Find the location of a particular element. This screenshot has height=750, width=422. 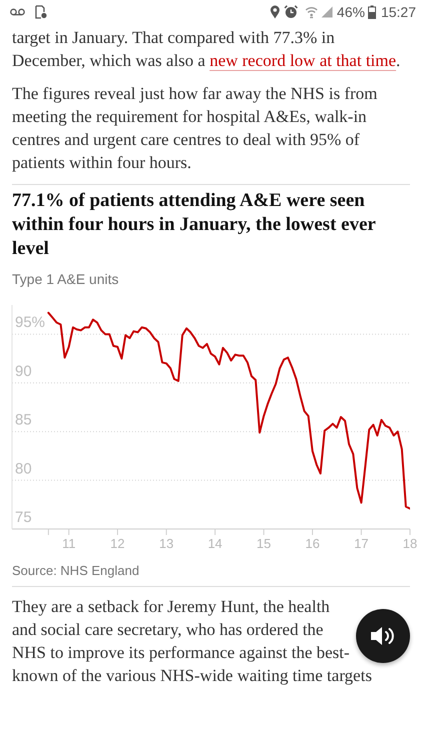

x-tick-label: 15 is located at coordinates (264, 544).